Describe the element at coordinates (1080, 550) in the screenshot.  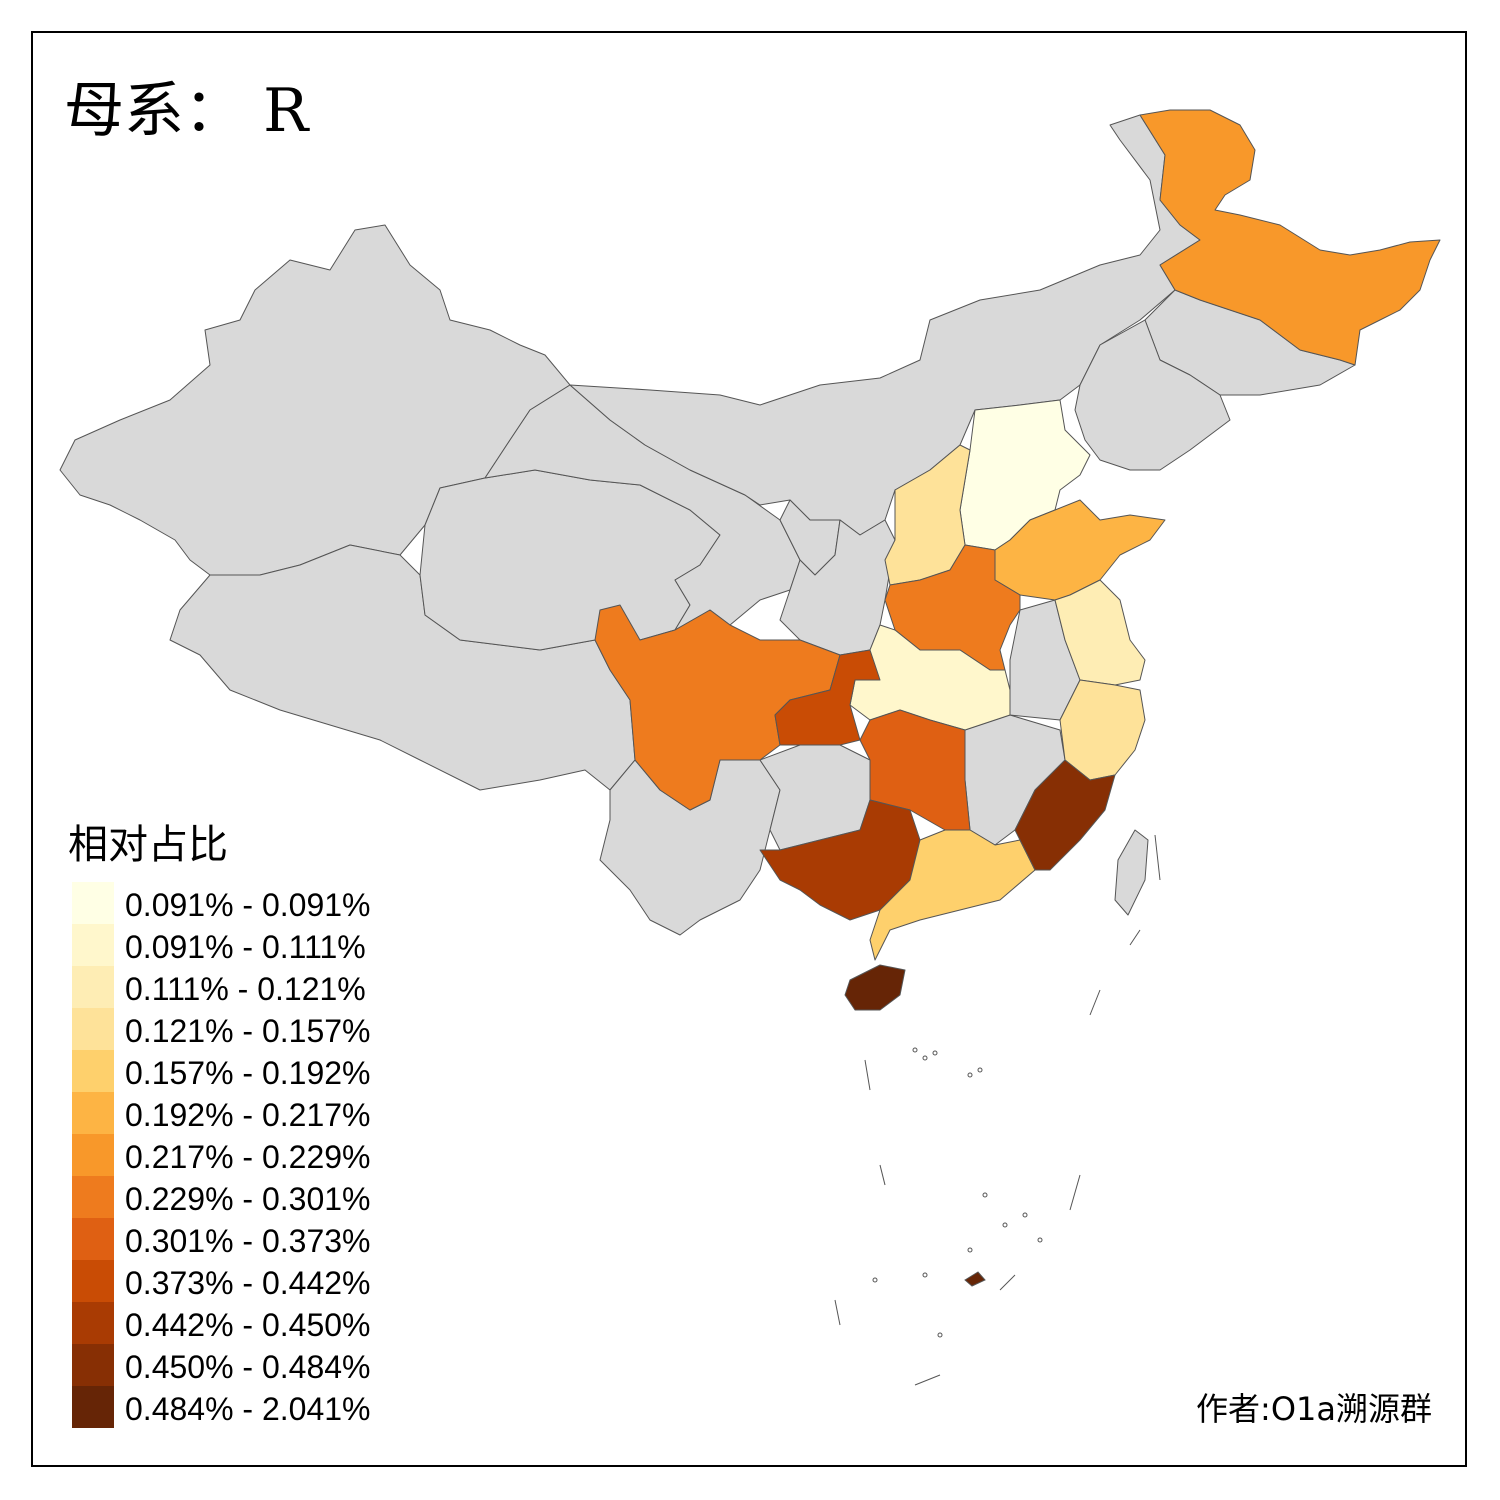
I see `province-shandong` at that location.